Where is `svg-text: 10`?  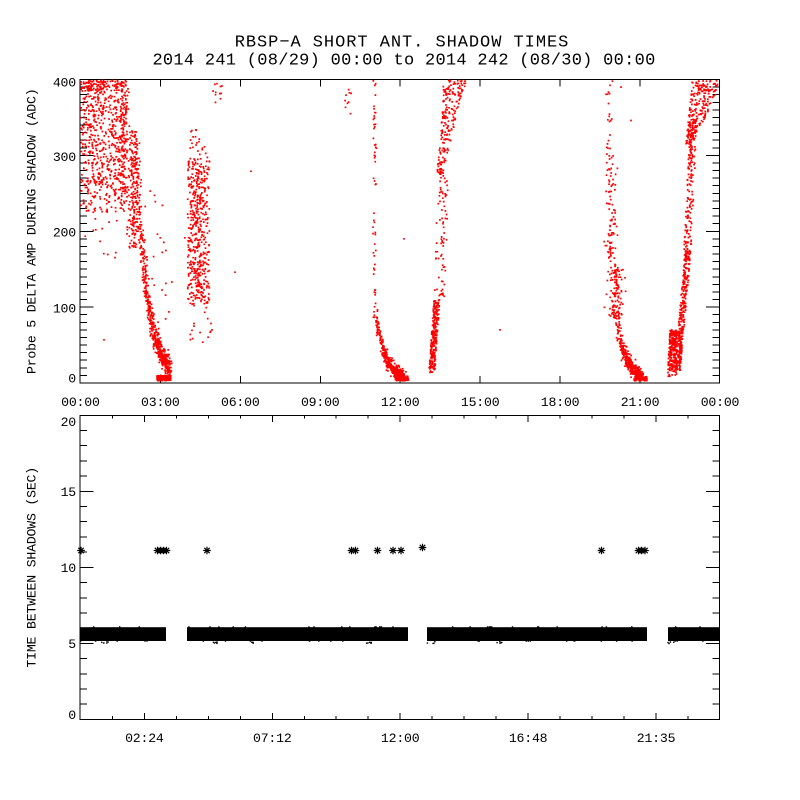 svg-text: 10 is located at coordinates (69, 568).